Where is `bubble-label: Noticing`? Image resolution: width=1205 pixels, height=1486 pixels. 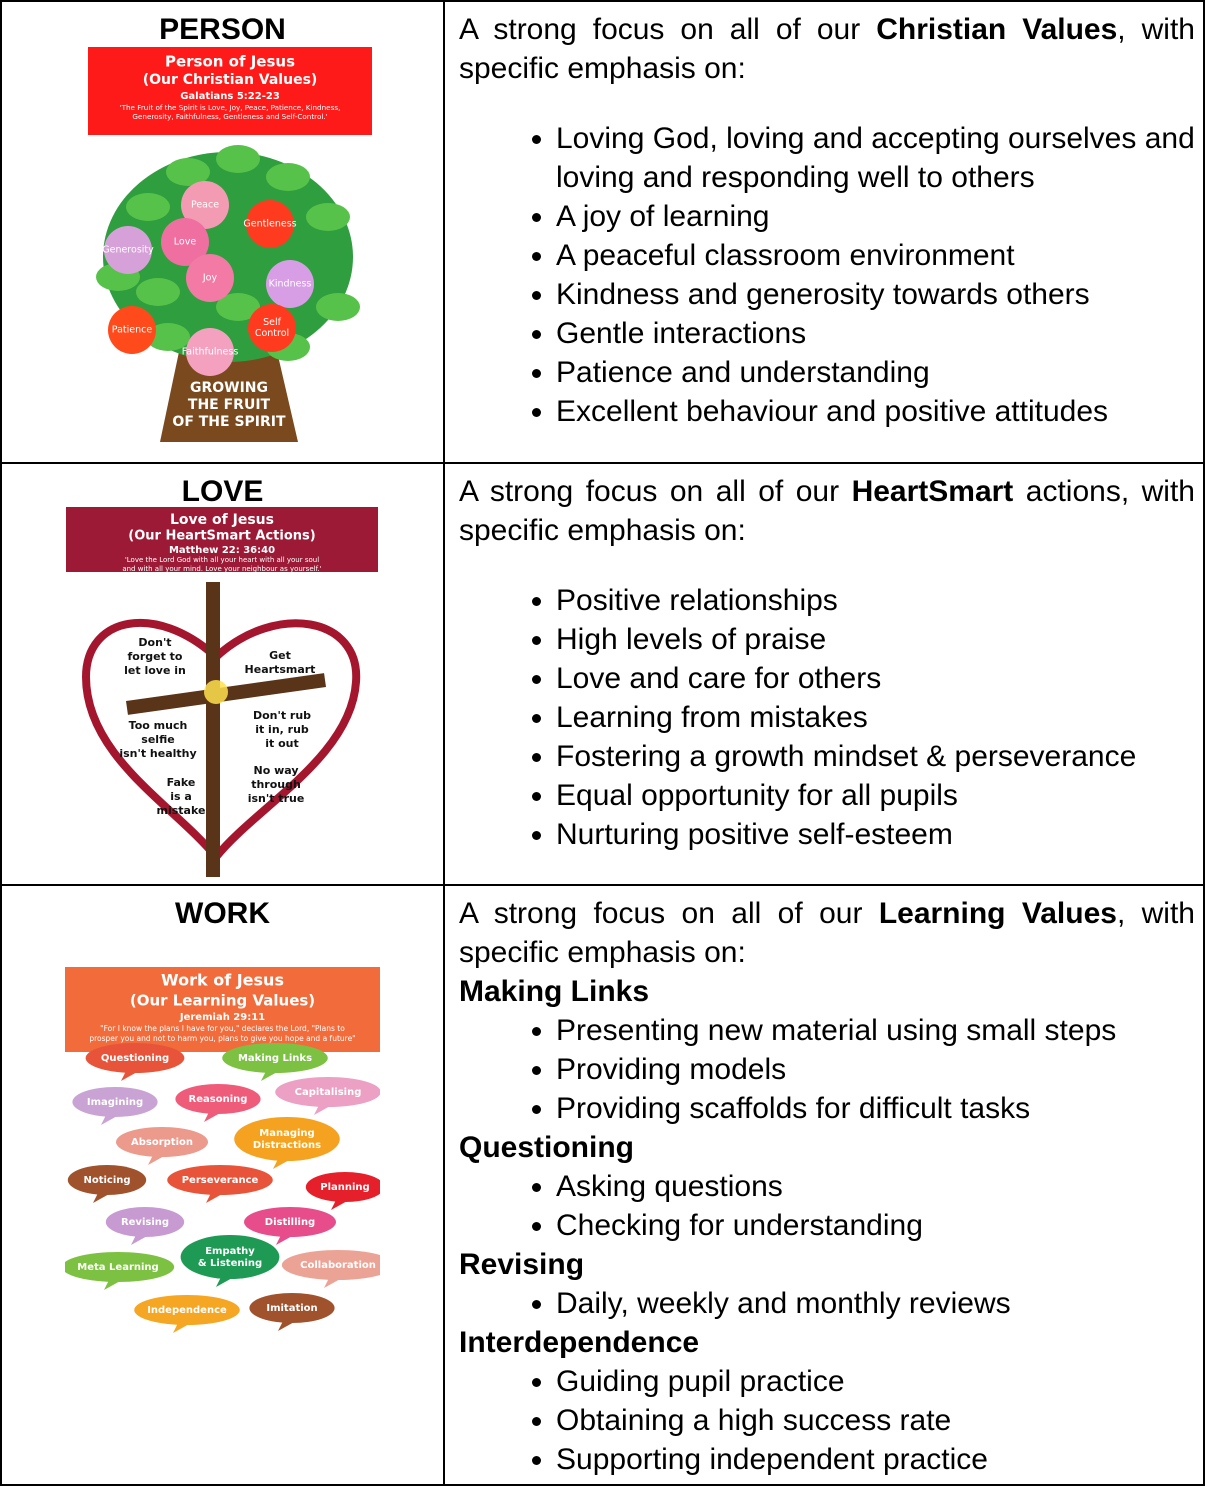
bubble-label: Noticing is located at coordinates (106, 1180).